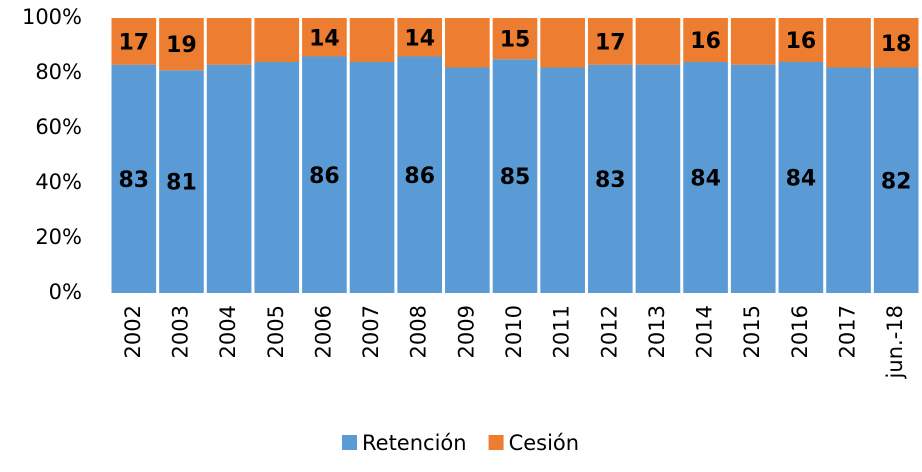 This screenshot has width=922, height=472. I want to click on data-label: 85, so click(515, 177).